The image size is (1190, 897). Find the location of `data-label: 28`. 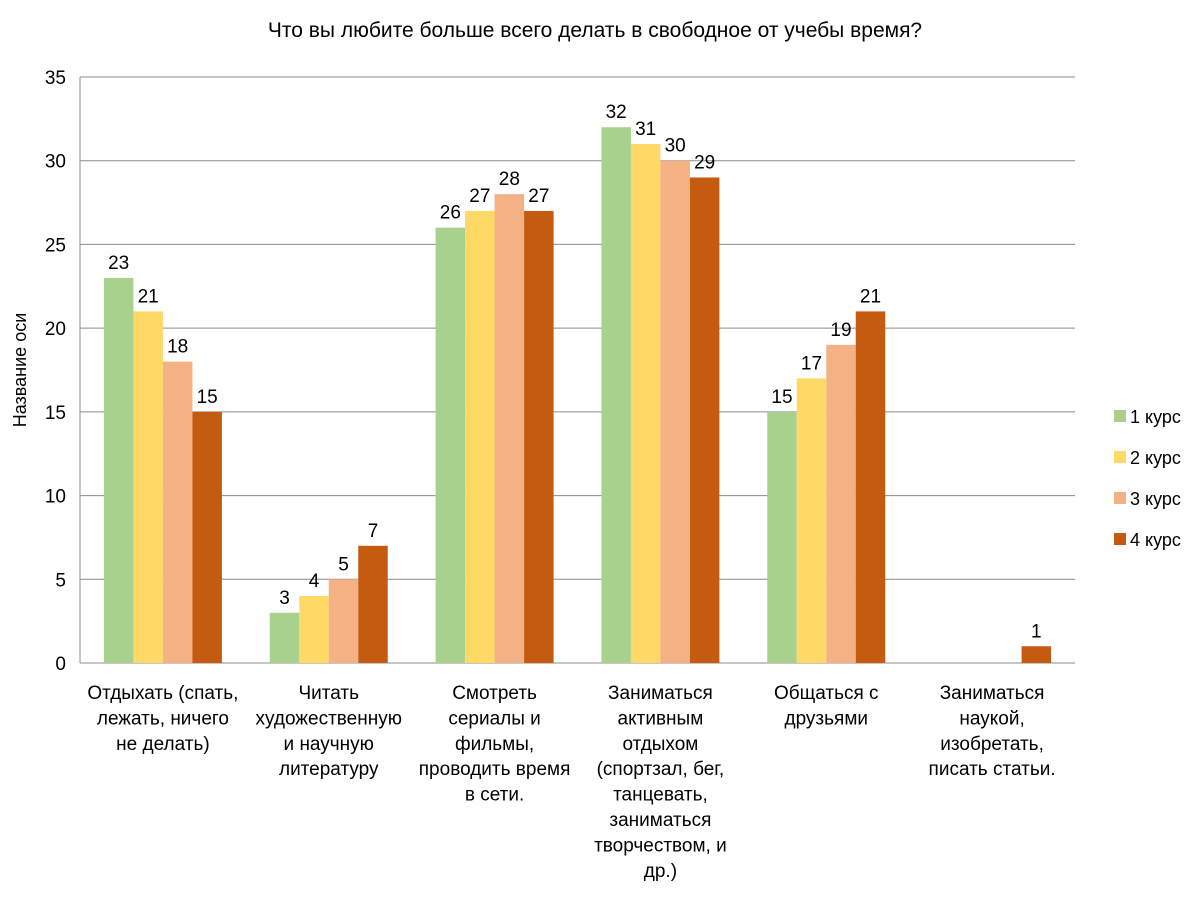

data-label: 28 is located at coordinates (509, 179).